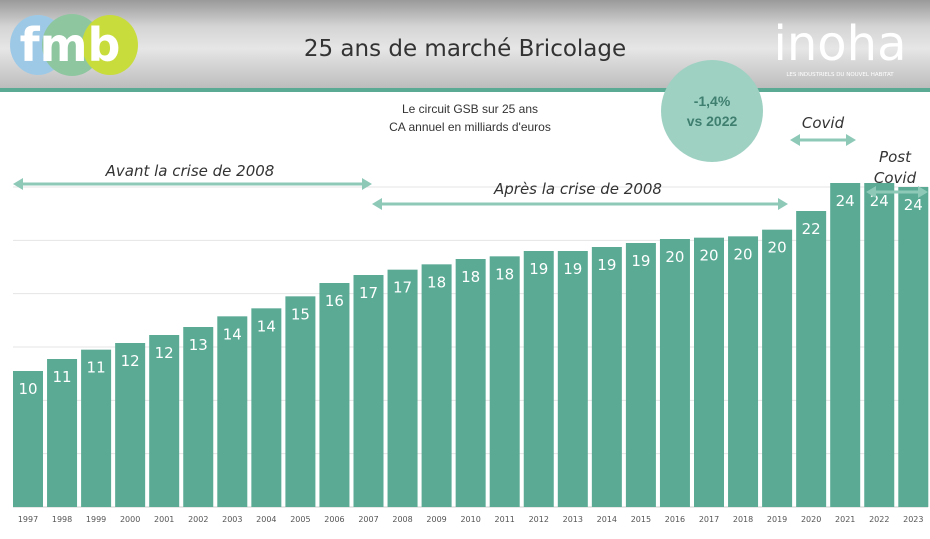 This screenshot has width=930, height=539. What do you see at coordinates (28, 519) in the screenshot?
I see `x-tick-1997: 1997` at bounding box center [28, 519].